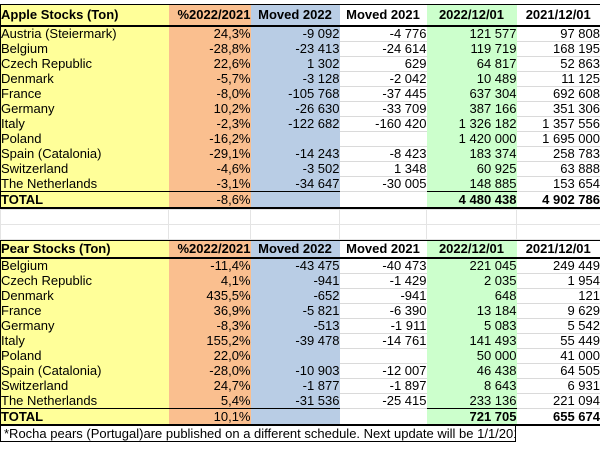 The image size is (600, 450). What do you see at coordinates (209, 64) in the screenshot?
I see `value-cell: 22,6%` at bounding box center [209, 64].